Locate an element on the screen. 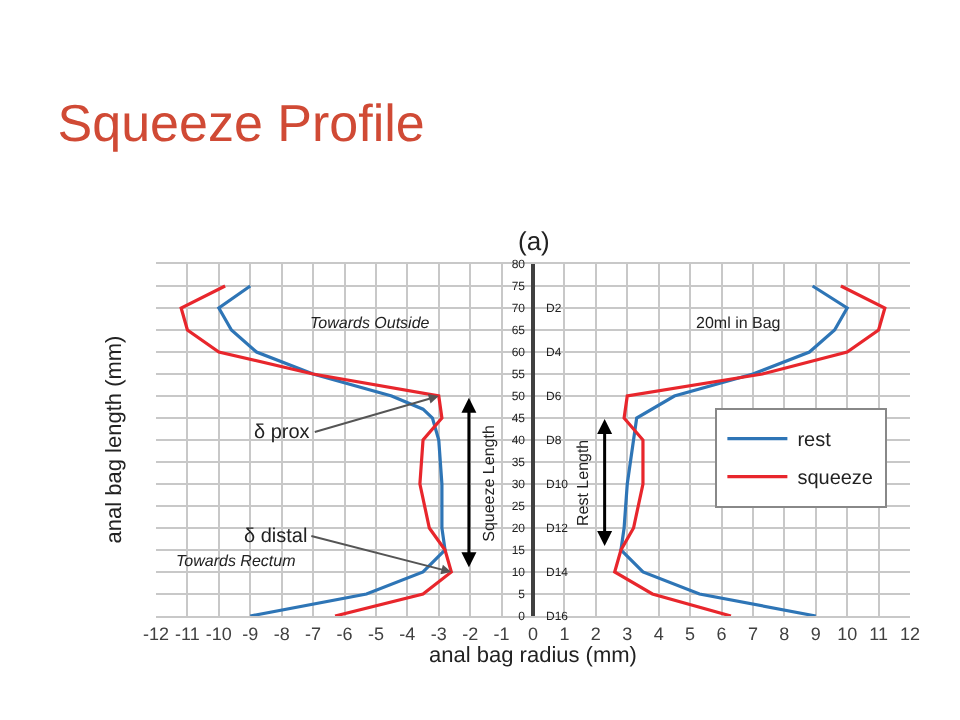 The width and height of the screenshot is (960, 720). x-tick-label: -3 is located at coordinates (438, 633).